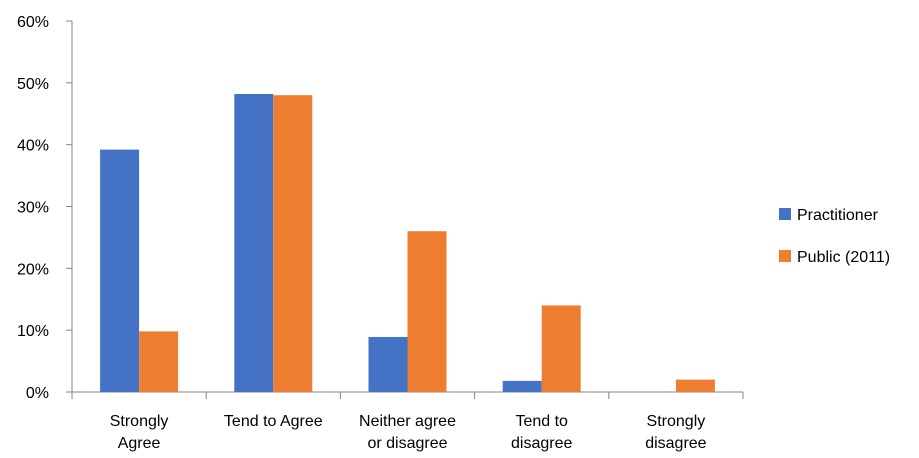  I want to click on y-tick-label: 10%, so click(33, 331).